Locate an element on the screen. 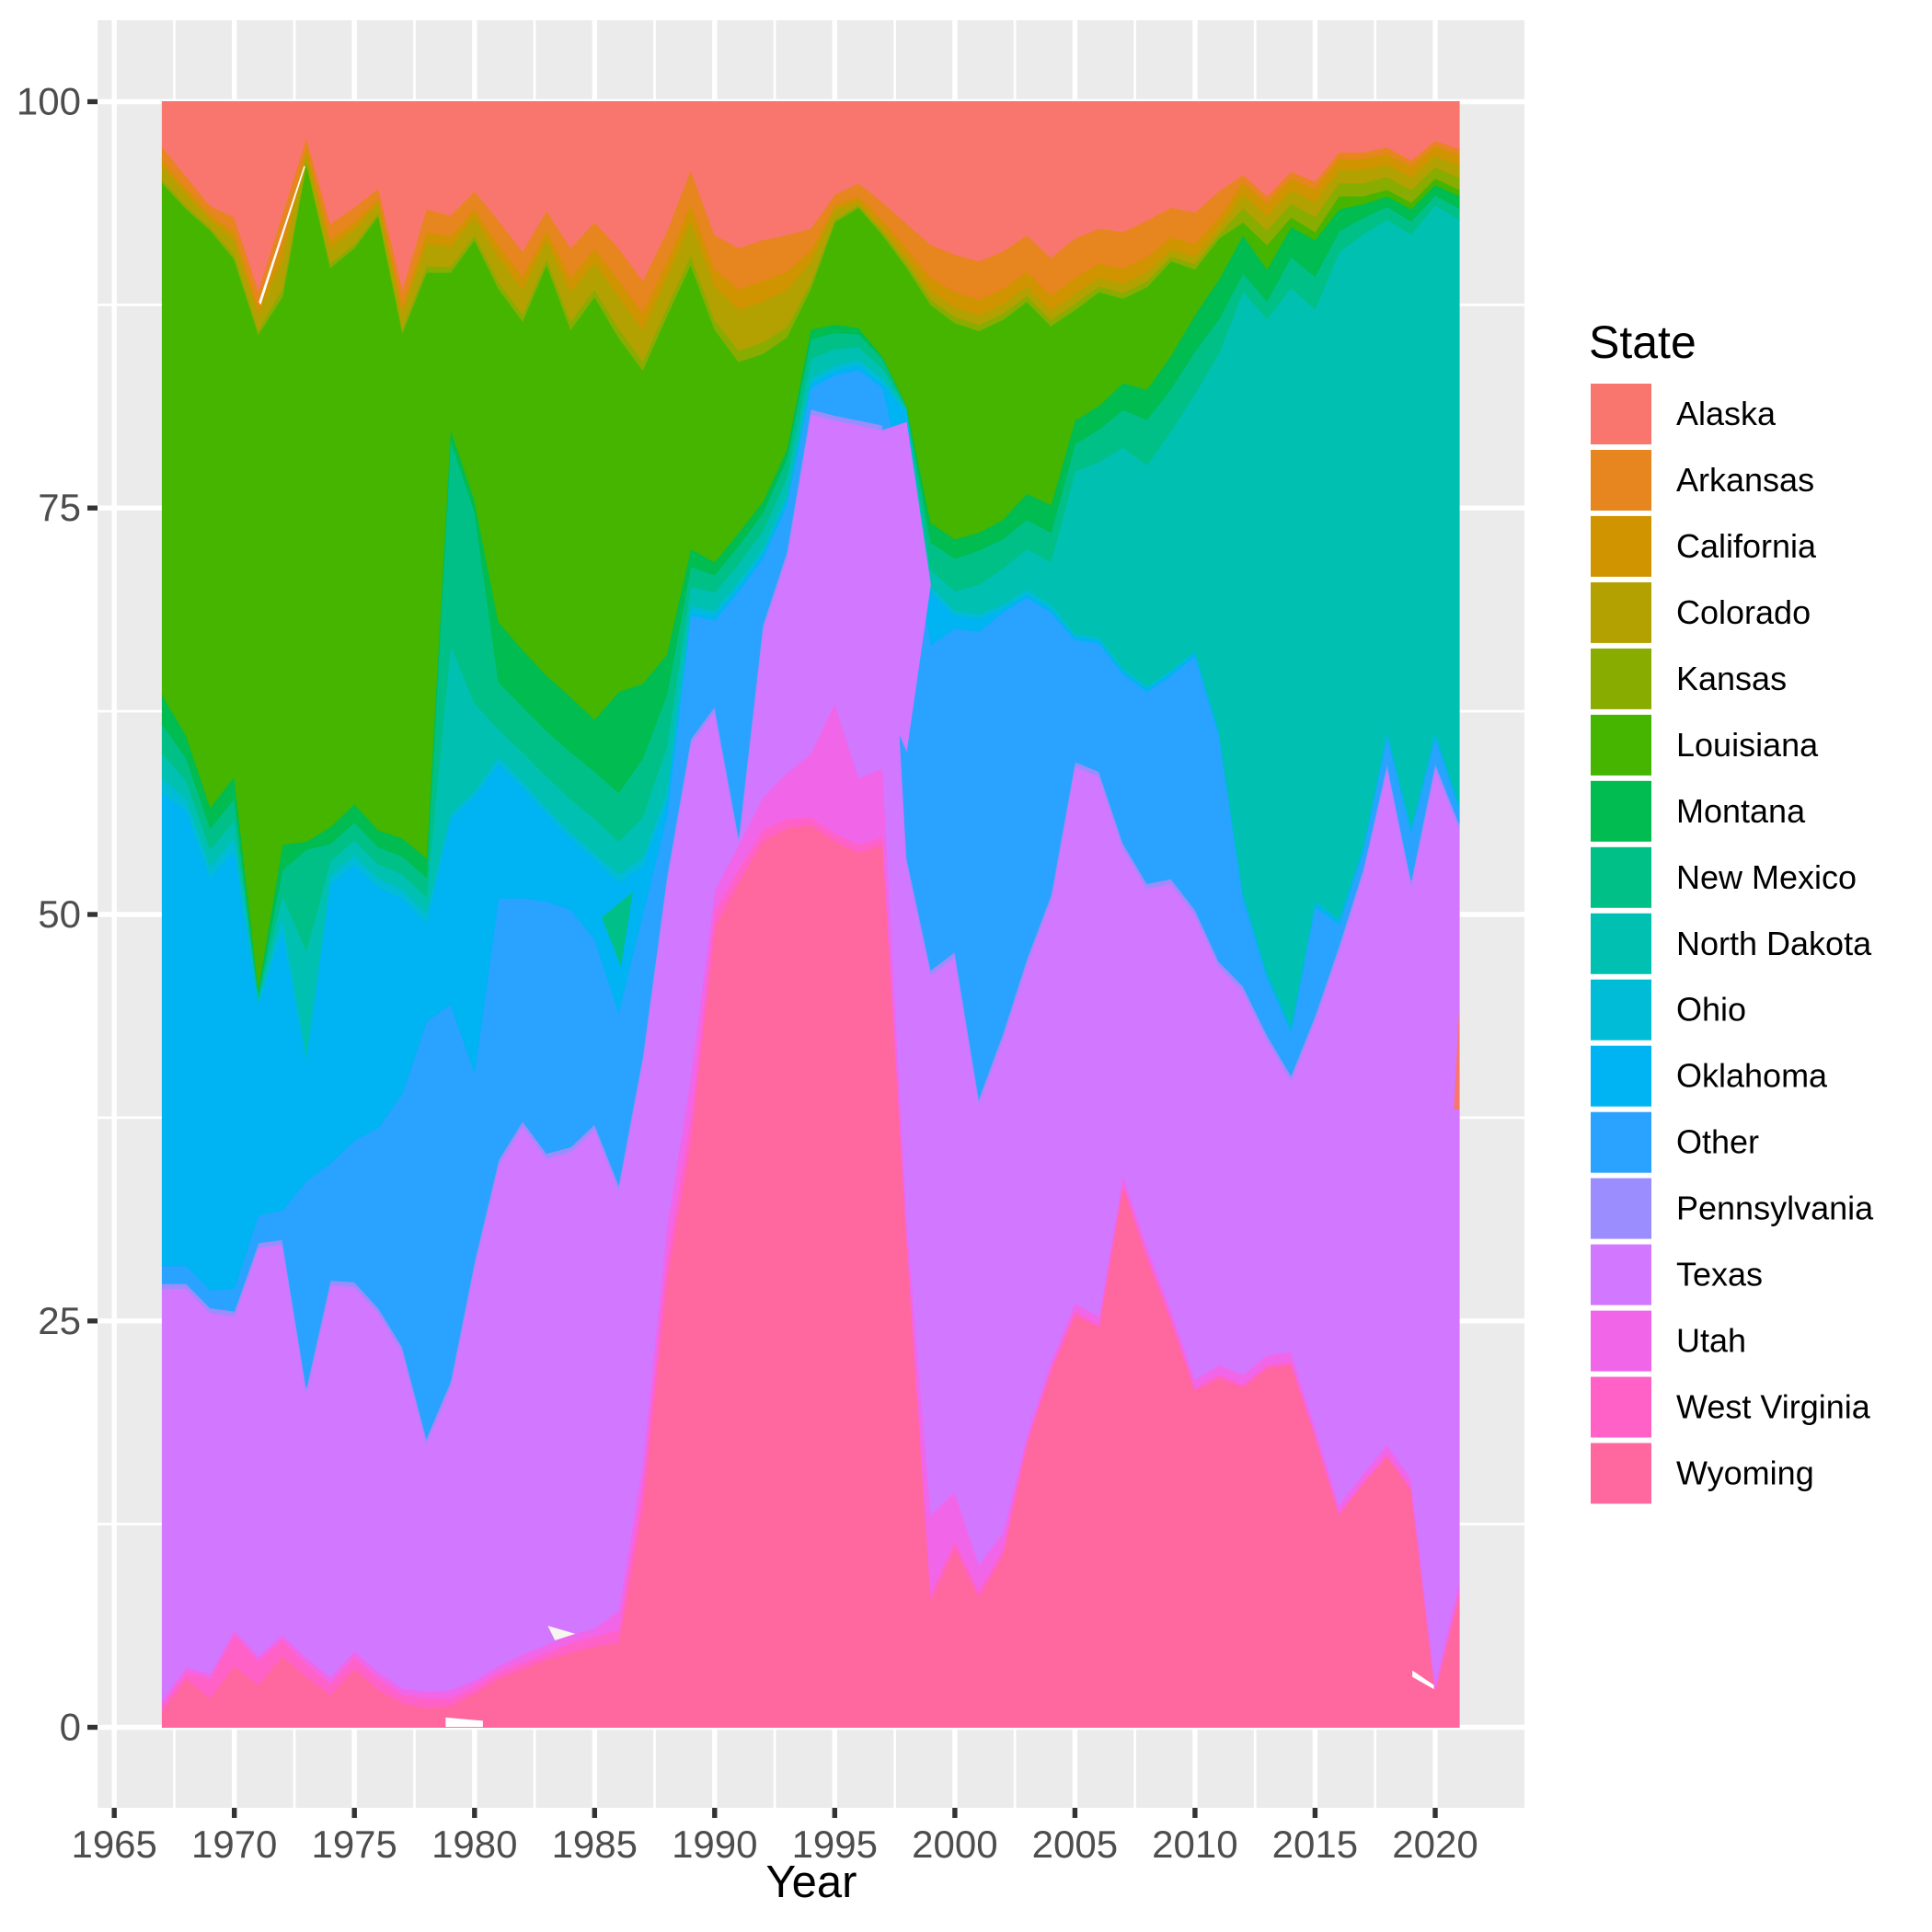 This screenshot has height=1932, width=1932. svg-text: 0 is located at coordinates (70, 1727).